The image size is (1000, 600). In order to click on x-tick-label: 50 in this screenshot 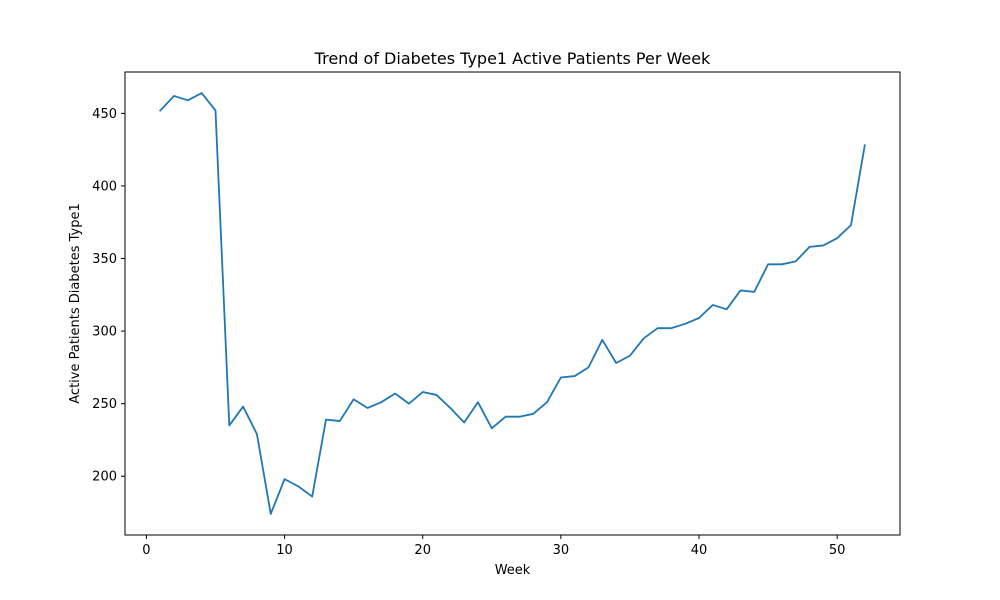, I will do `click(837, 550)`.